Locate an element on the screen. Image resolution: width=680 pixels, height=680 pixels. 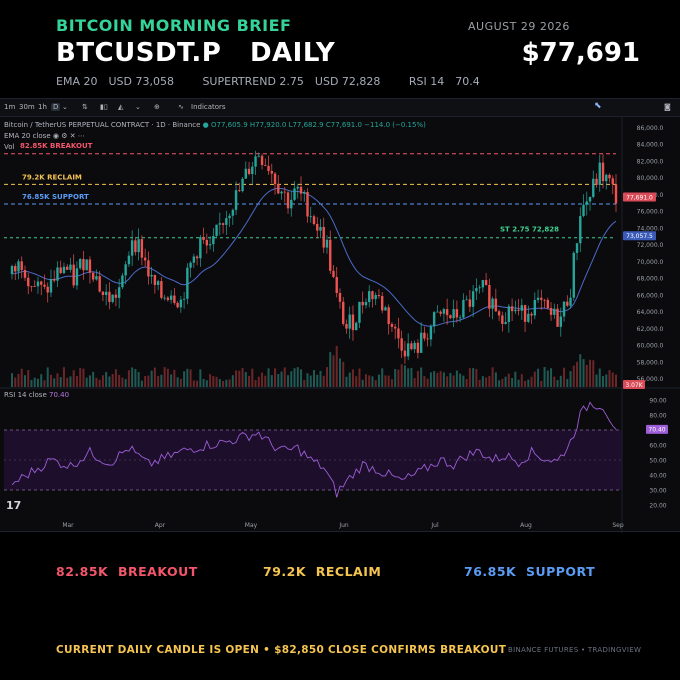
interval-dropdown-icon: ⌄ is located at coordinates (65, 107).